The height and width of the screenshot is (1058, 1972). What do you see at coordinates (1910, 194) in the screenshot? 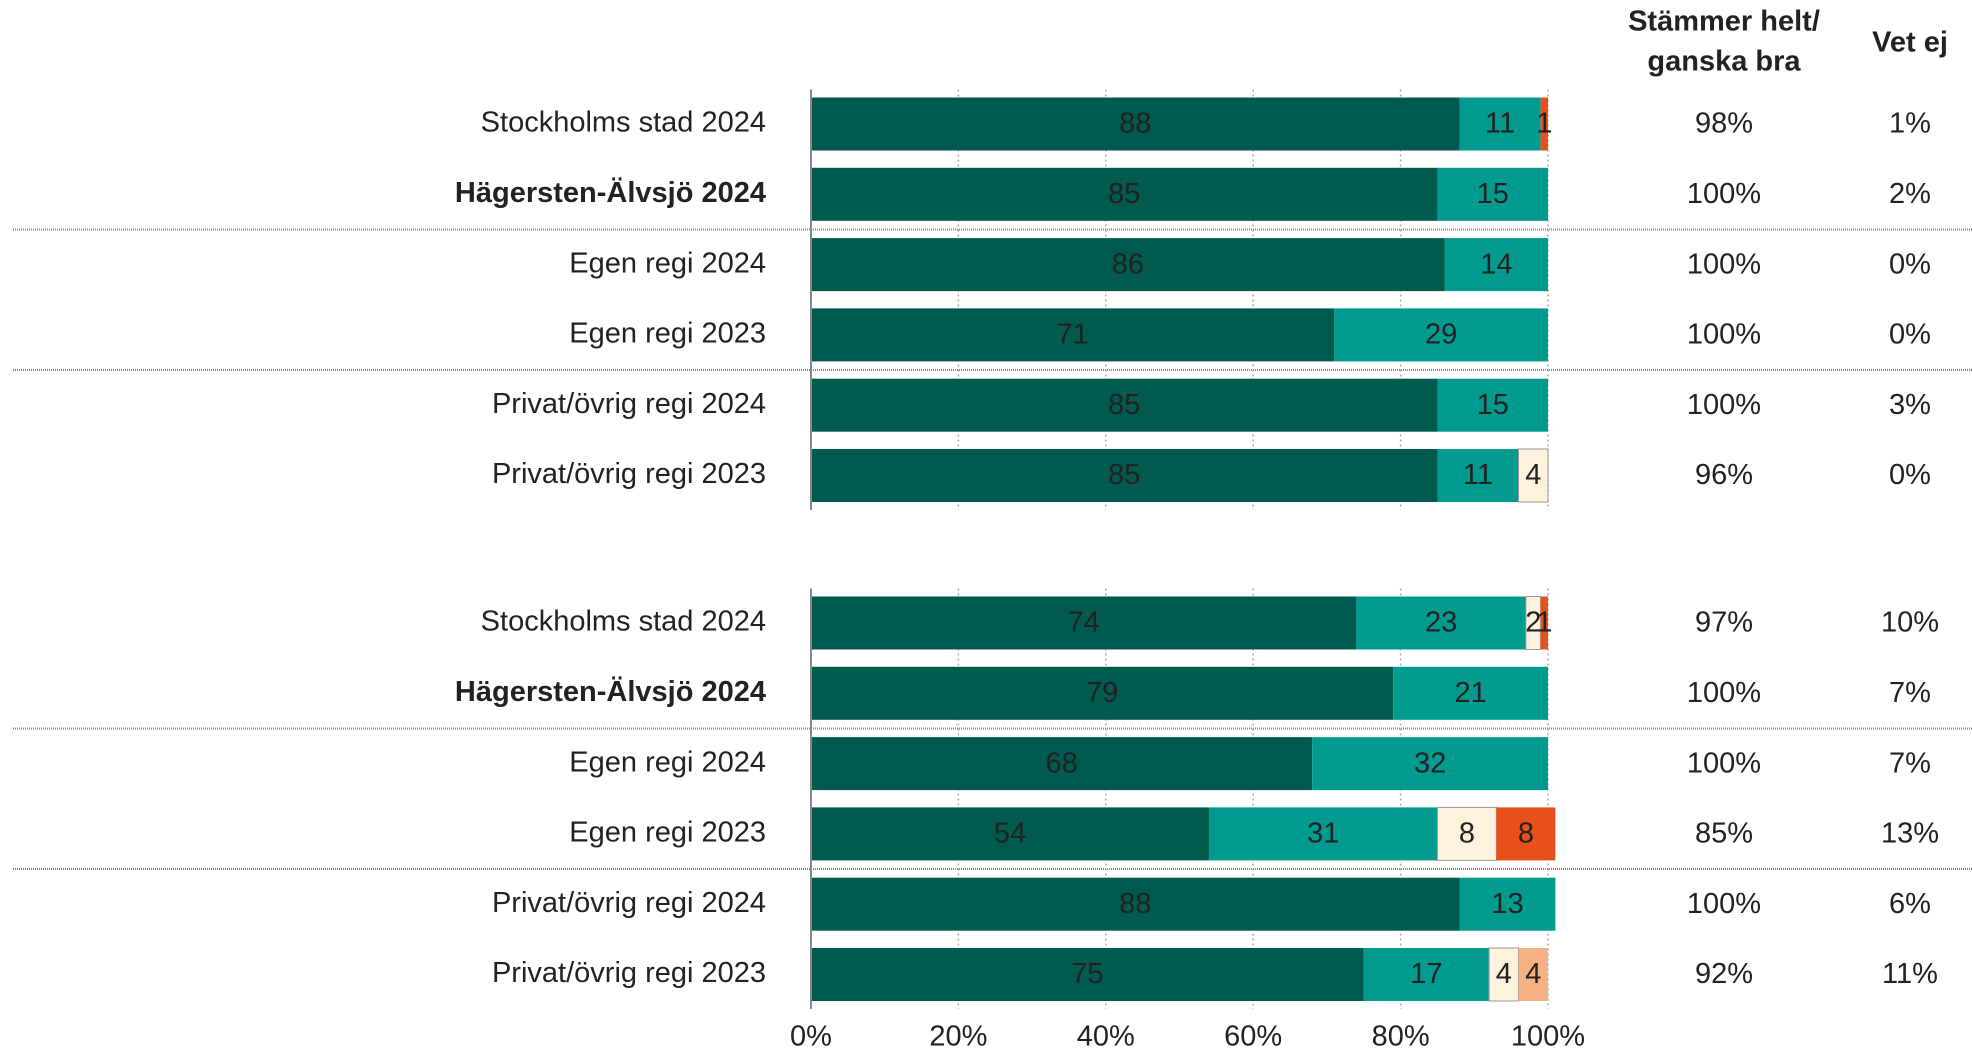
I see `column-value: 2%` at bounding box center [1910, 194].